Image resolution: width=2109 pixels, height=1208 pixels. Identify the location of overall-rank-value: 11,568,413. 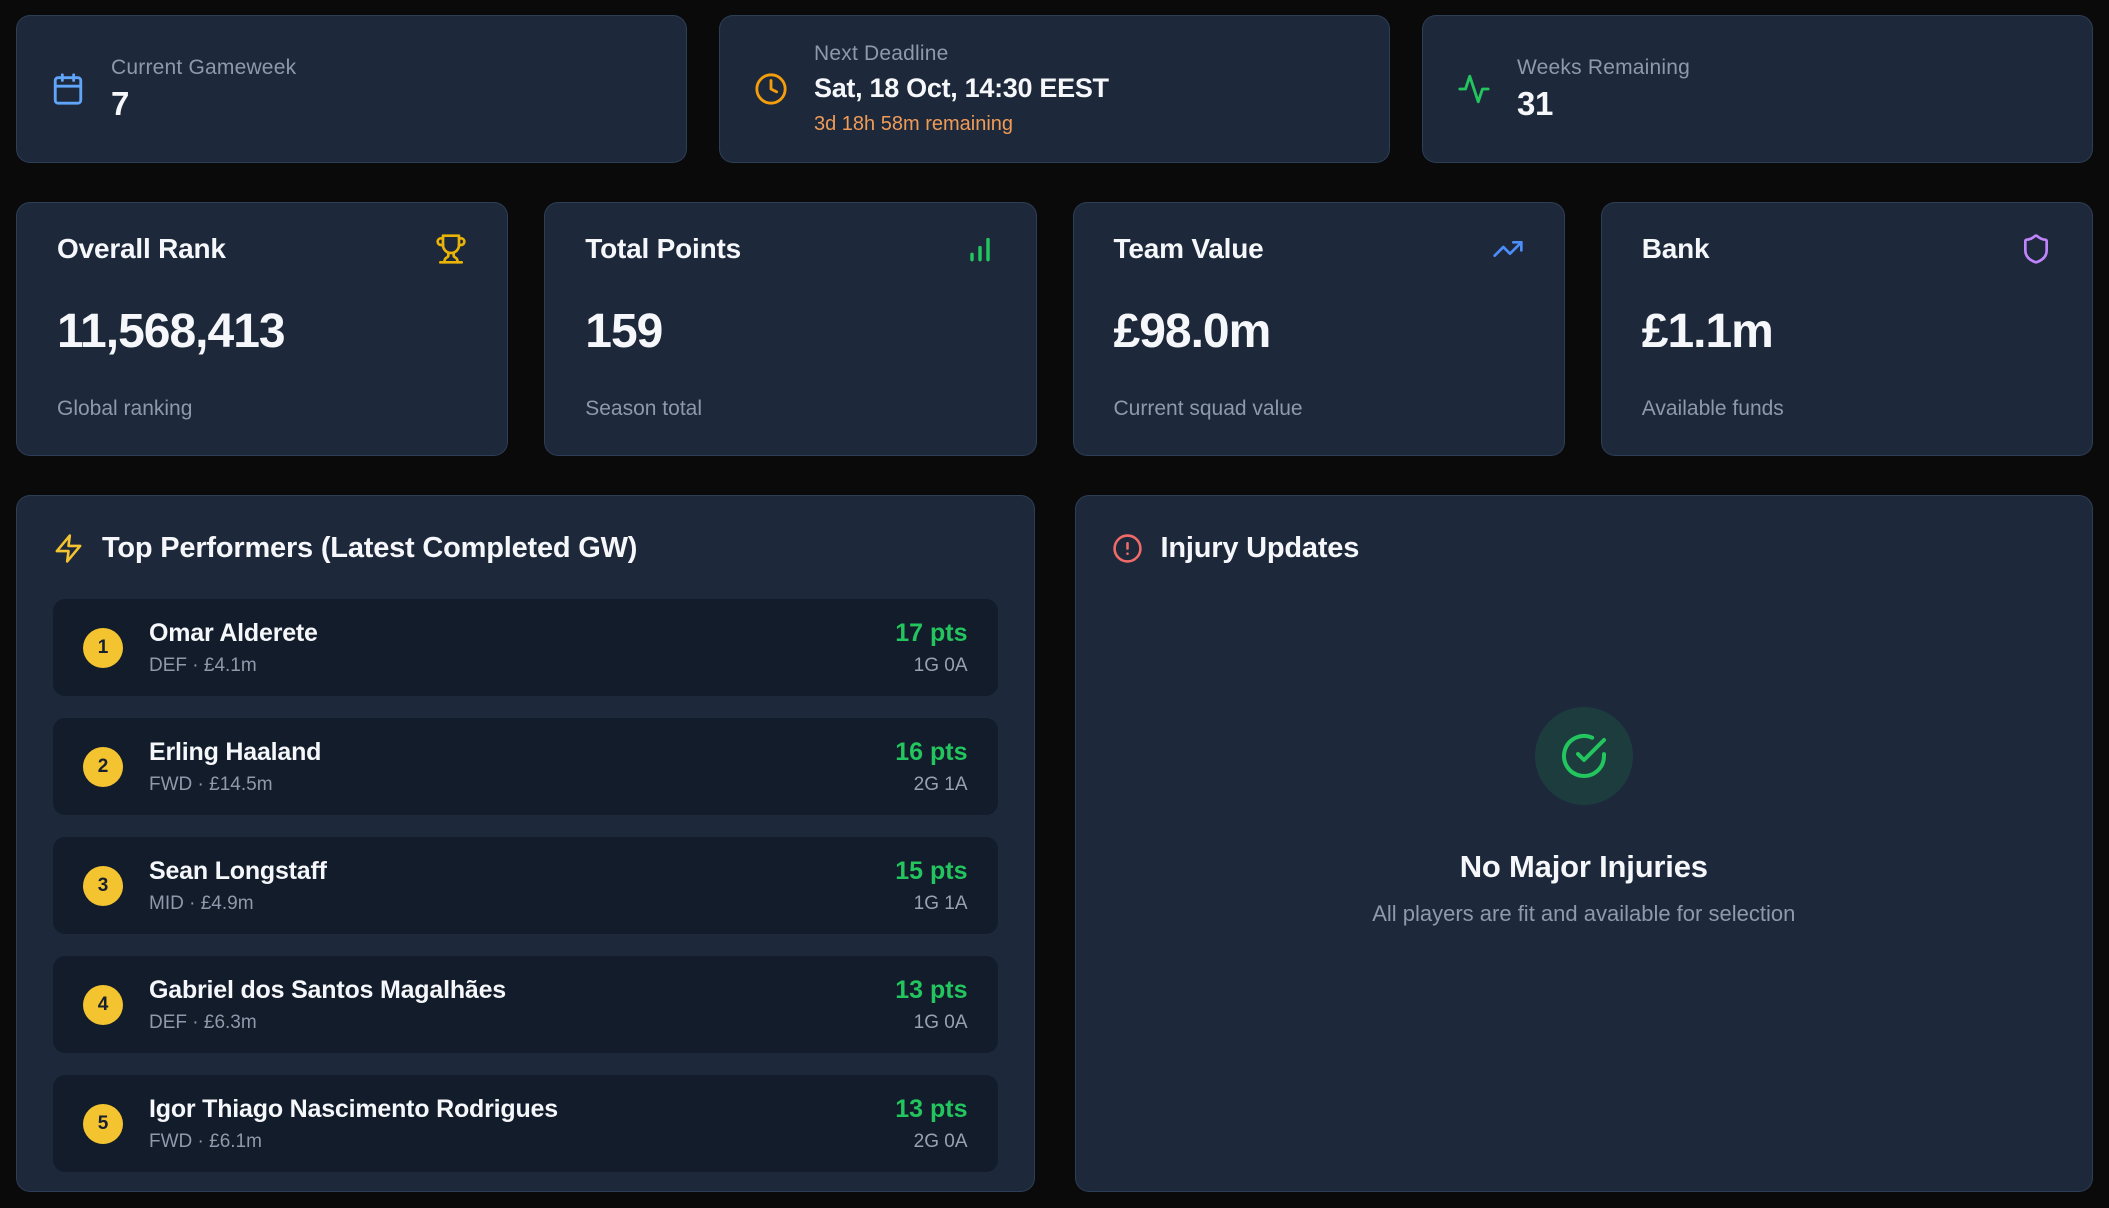
(171, 331).